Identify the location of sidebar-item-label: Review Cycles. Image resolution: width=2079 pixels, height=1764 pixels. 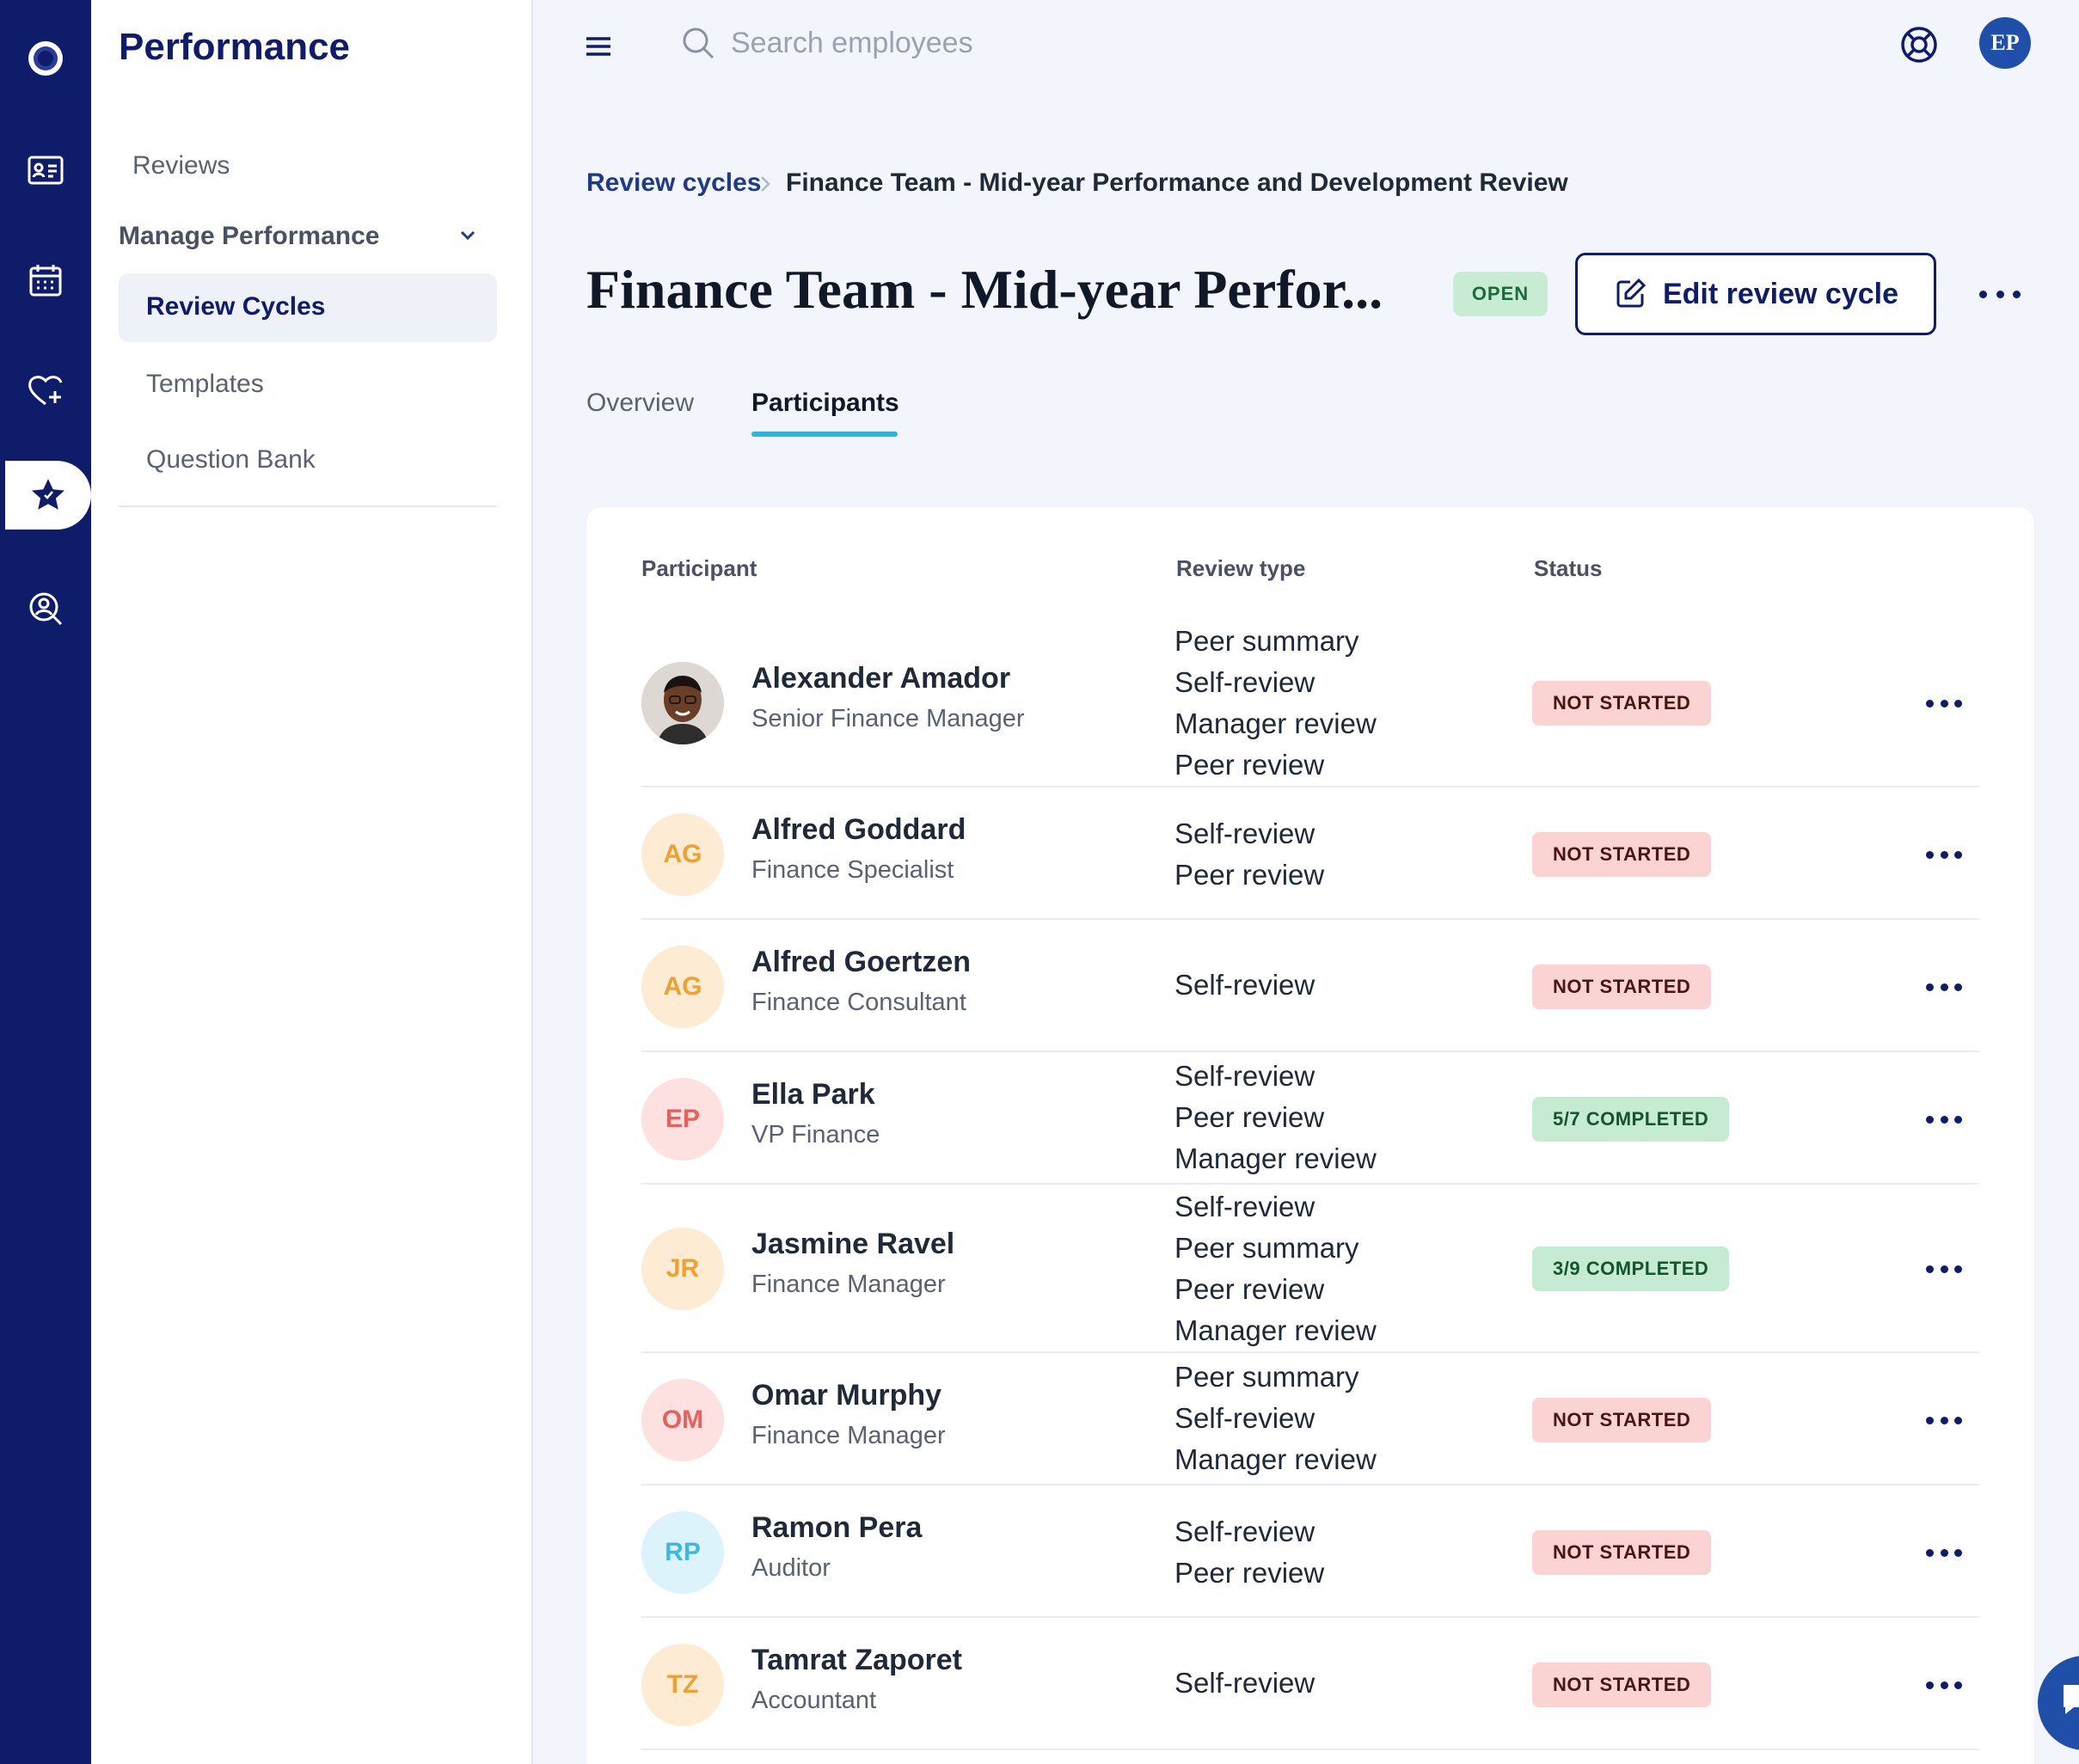
(236, 306).